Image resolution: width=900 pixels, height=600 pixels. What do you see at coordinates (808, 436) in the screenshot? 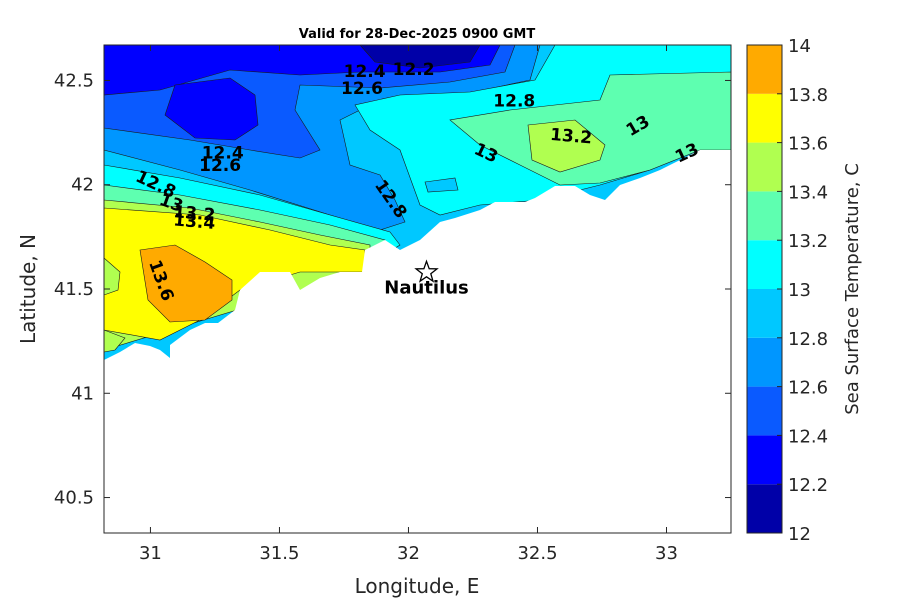
I see `colorbar-tick-label: 12.4` at bounding box center [808, 436].